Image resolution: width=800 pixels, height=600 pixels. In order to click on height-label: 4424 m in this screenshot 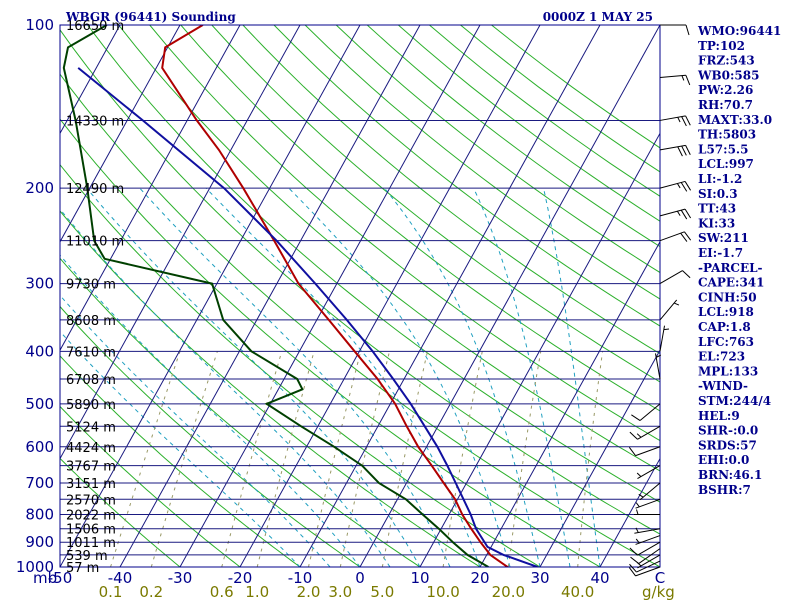, I will do `click(91, 448)`.